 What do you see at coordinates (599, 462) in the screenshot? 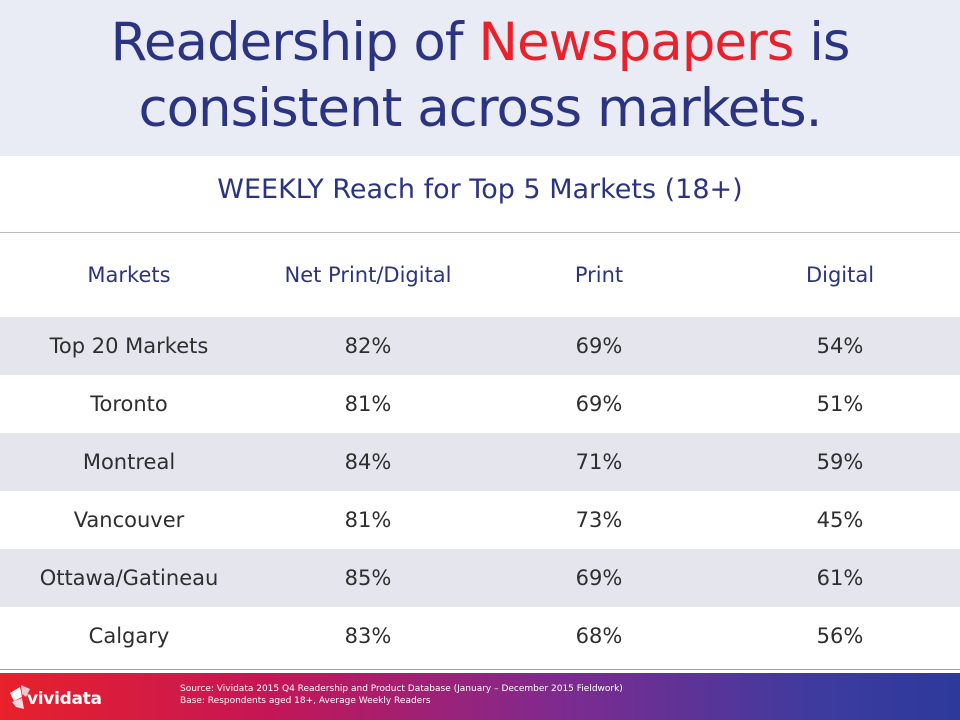
I see `cell-print: 71%` at bounding box center [599, 462].